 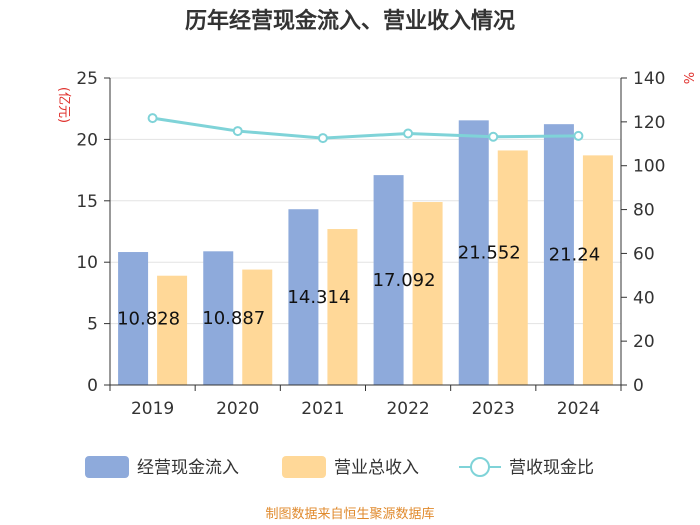 I want to click on left-axis-unit: (亿元), so click(x=63, y=105).